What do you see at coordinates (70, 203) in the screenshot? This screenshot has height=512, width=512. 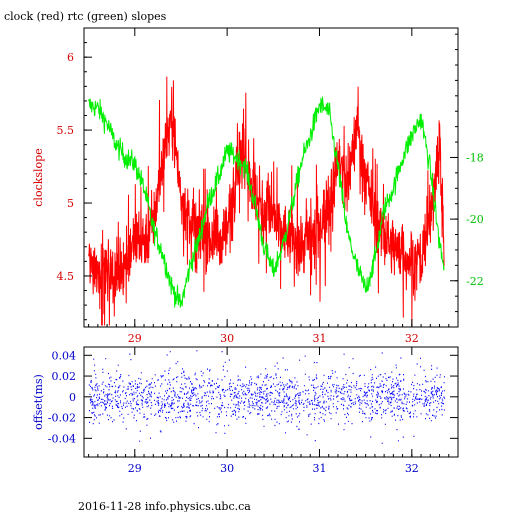 I see `y-tick-label: 5` at bounding box center [70, 203].